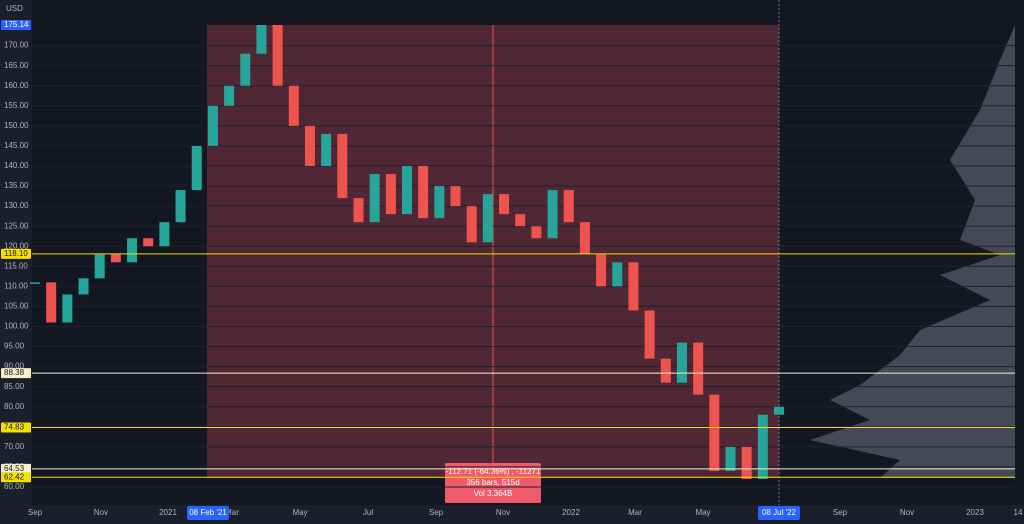  Describe the element at coordinates (512, 514) in the screenshot. I see `time-axis` at that location.